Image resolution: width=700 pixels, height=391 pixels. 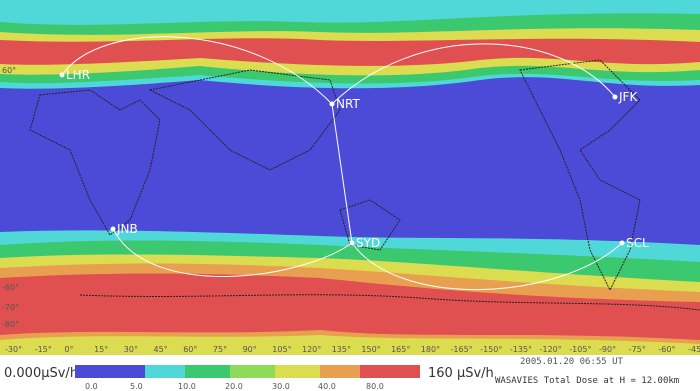 I want to click on airport-label: LHR, so click(x=78, y=75).